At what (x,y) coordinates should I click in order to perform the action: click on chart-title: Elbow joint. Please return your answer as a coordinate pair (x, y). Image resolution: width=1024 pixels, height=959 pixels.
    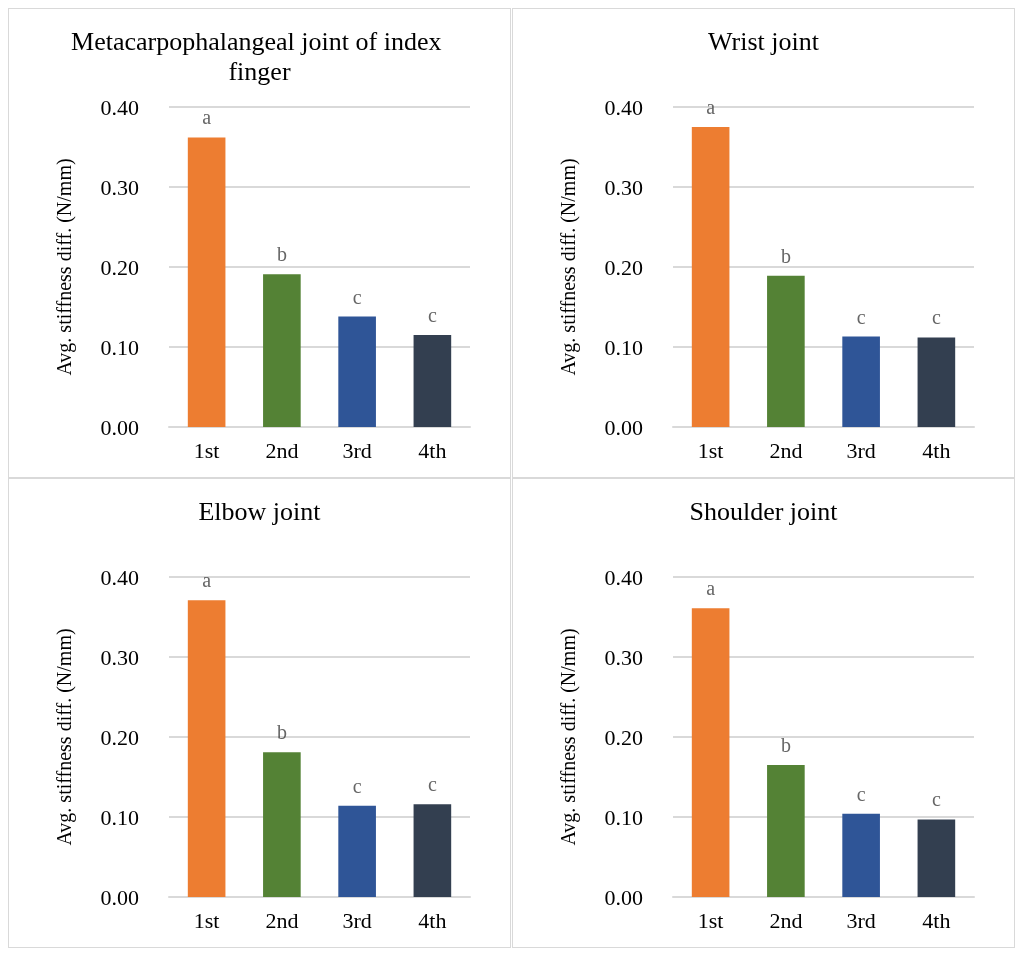
    Looking at the image, I should click on (260, 511).